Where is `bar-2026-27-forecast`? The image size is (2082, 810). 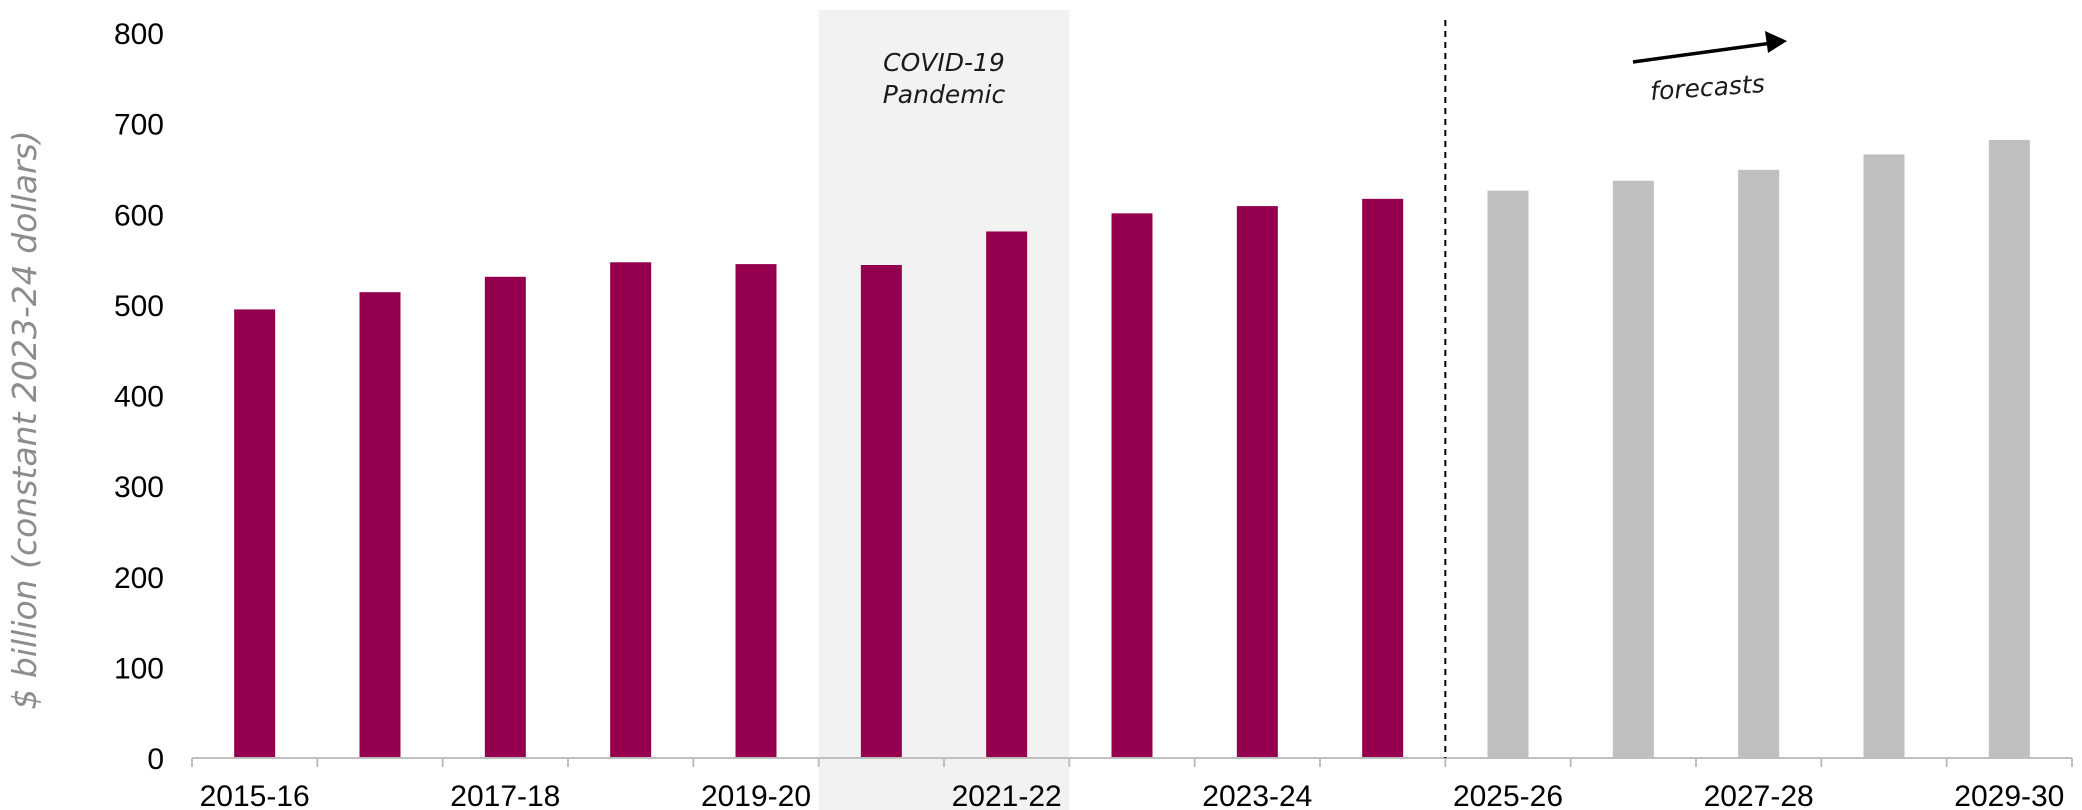 bar-2026-27-forecast is located at coordinates (1633, 469).